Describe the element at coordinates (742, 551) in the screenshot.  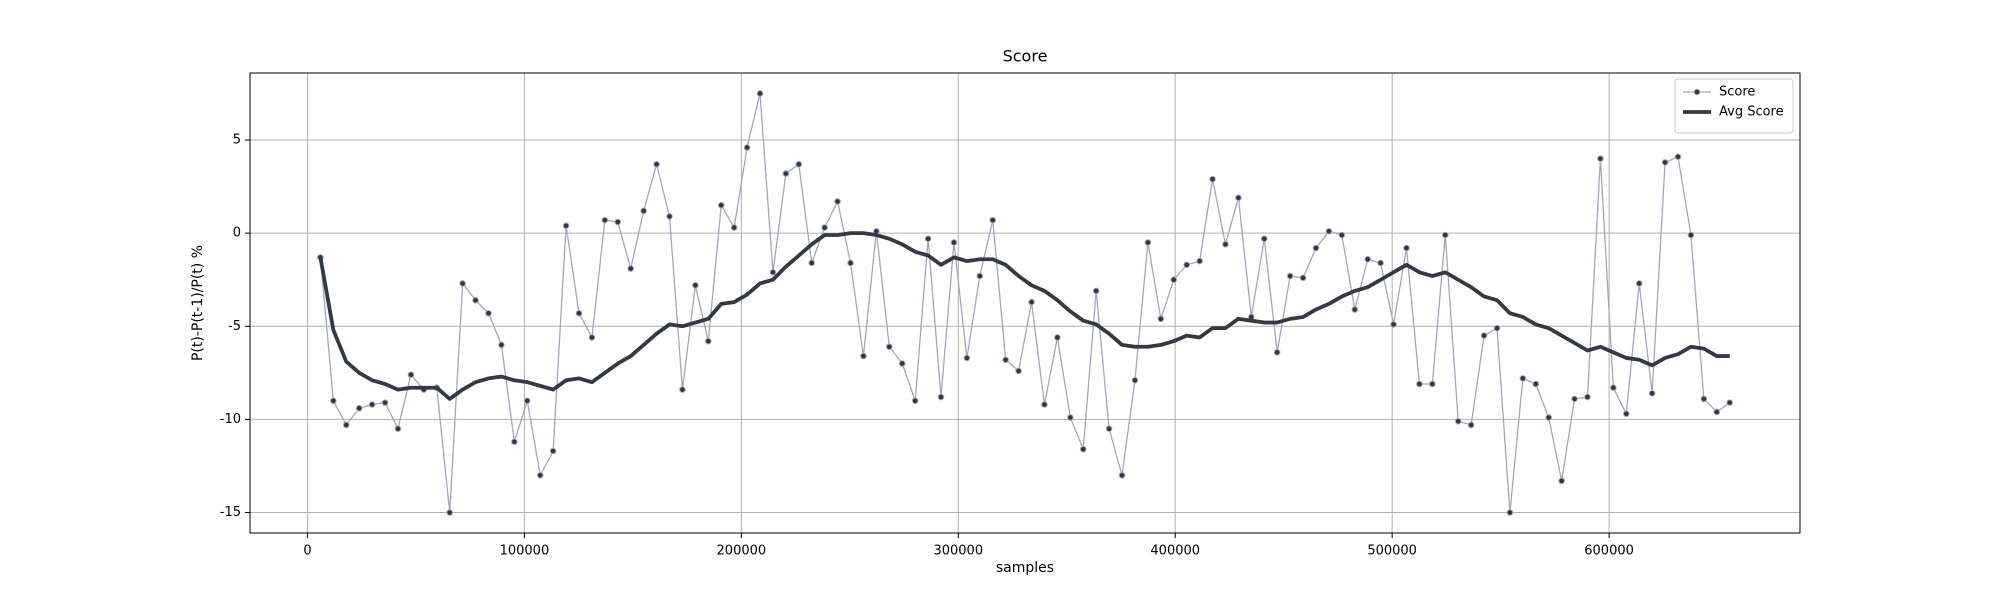
I see `x-tick-label: 200000` at that location.